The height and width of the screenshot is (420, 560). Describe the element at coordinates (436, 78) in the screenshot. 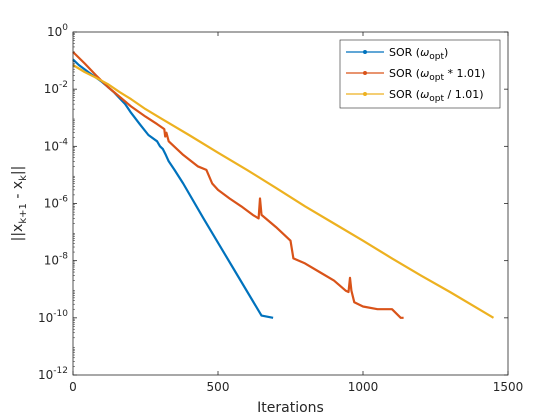

I see `legend-2-sub: opt` at that location.